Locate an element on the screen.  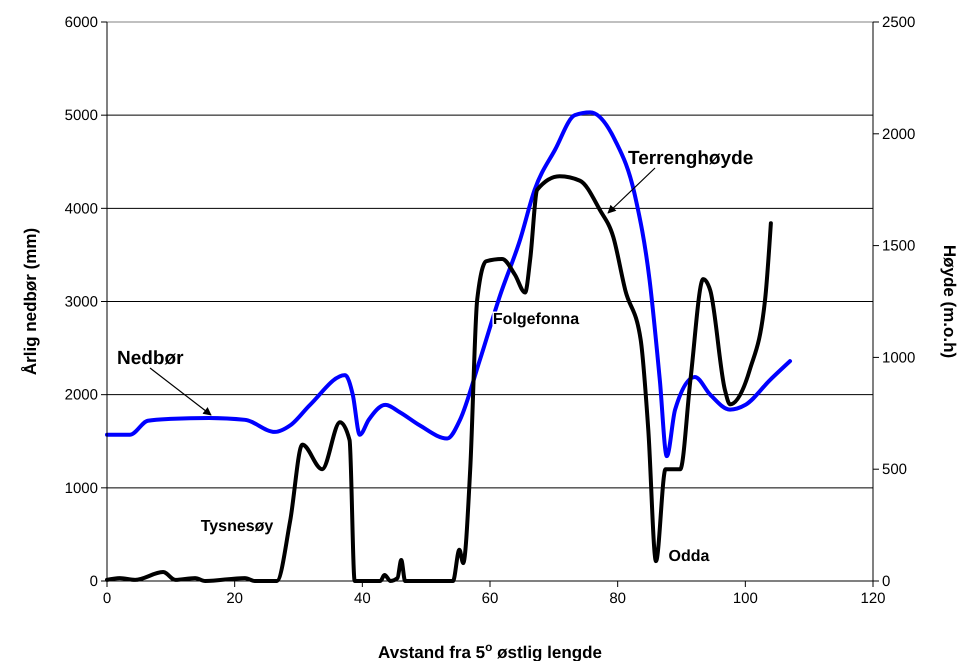
y2-tick-label: 1500 is located at coordinates (899, 246).